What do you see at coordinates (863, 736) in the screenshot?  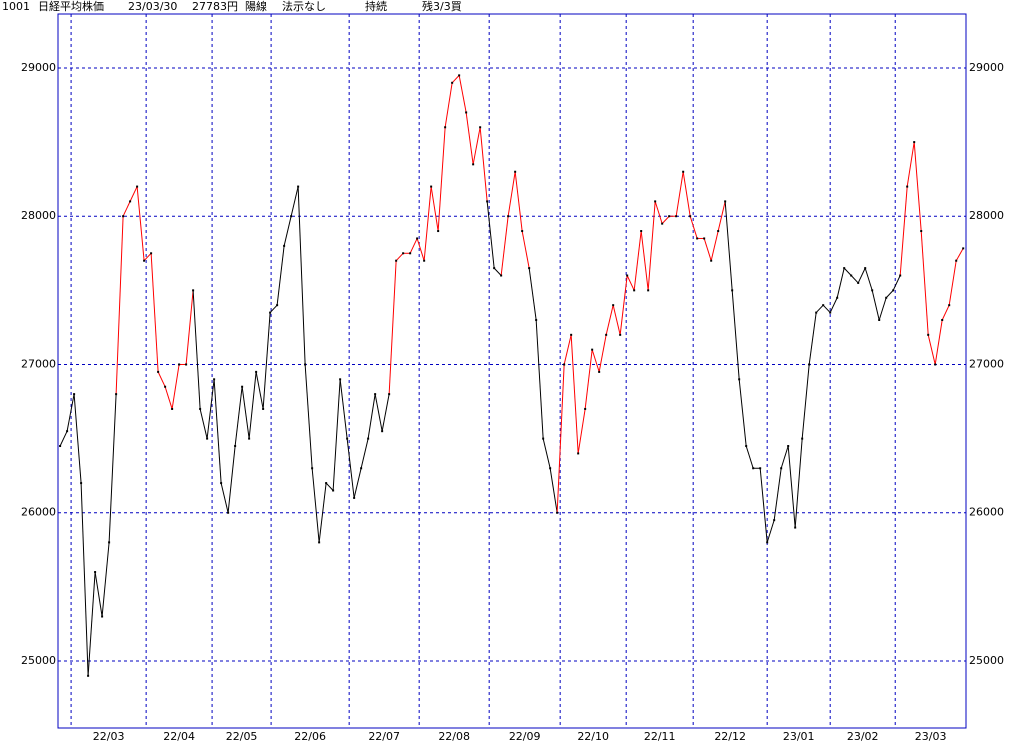 I see `x-tick-label: 23/02` at bounding box center [863, 736].